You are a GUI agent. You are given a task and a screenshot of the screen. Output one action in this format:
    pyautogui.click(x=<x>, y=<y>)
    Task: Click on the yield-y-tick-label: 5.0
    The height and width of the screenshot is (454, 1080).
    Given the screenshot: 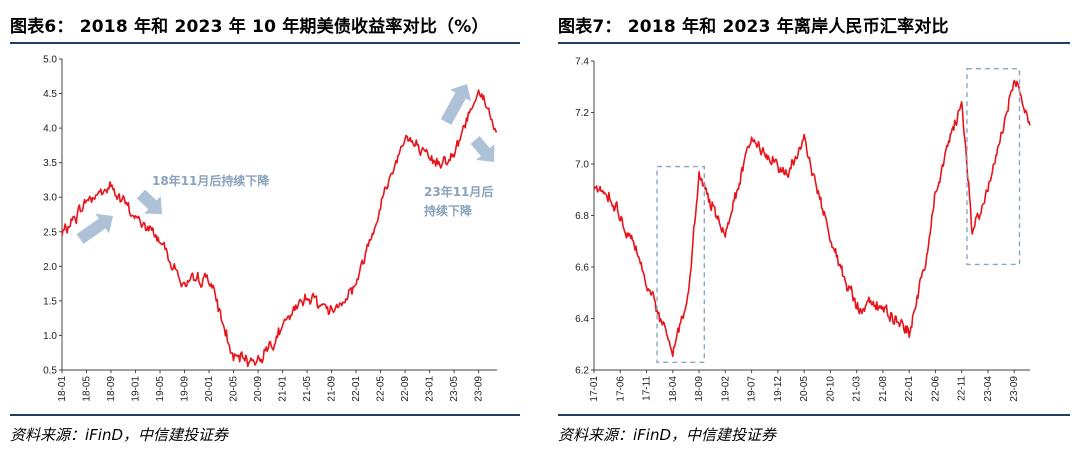 What is the action you would take?
    pyautogui.click(x=50, y=60)
    